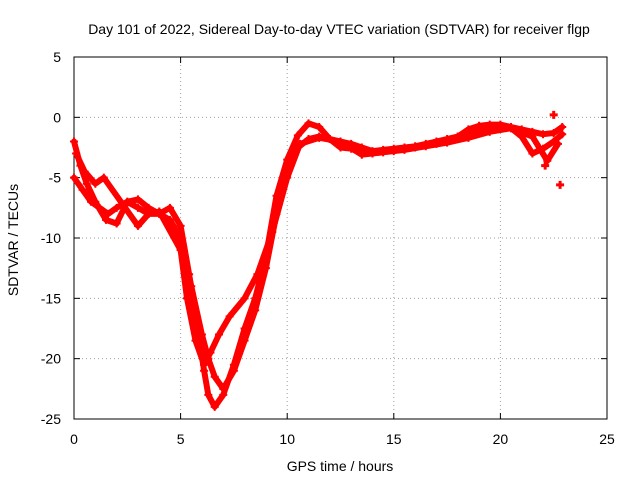 This screenshot has height=480, width=640. Describe the element at coordinates (340, 466) in the screenshot. I see `x-axis-label: GPS time / hours` at that location.